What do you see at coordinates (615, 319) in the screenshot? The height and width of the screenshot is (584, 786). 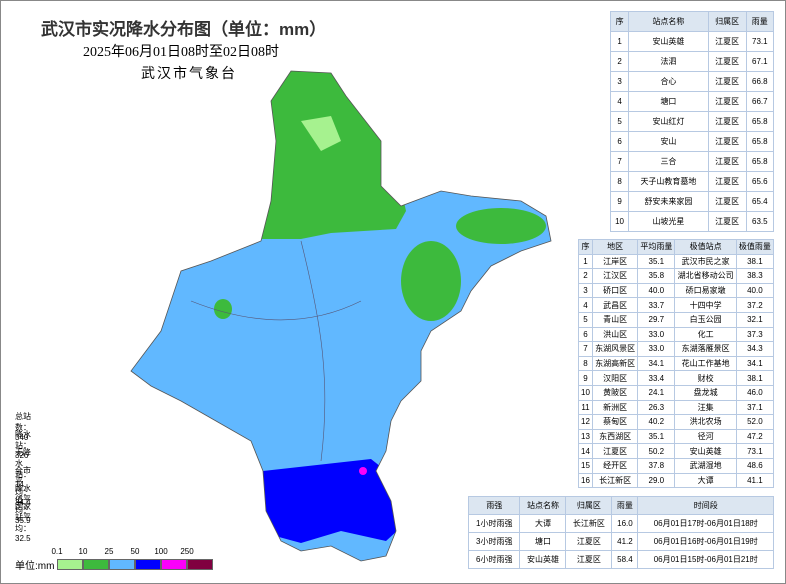 I see `table-cell: 青山区` at bounding box center [615, 319].